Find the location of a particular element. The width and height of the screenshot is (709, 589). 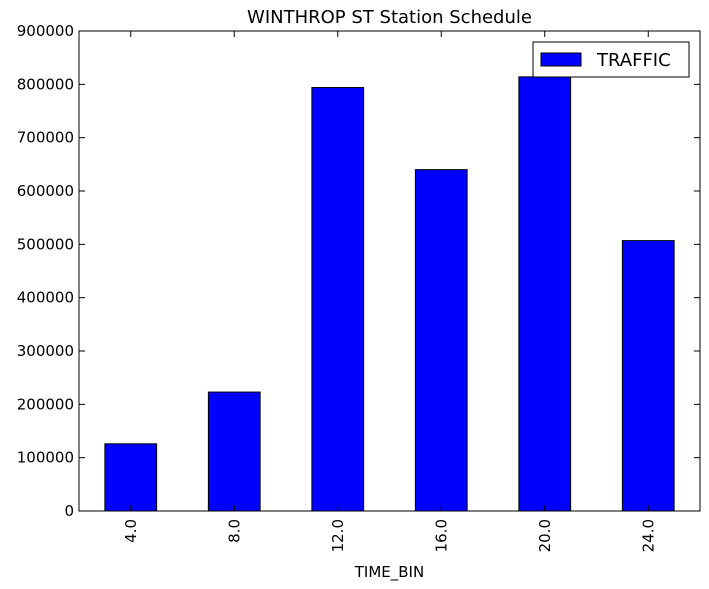

x-tick-label: 24.0 is located at coordinates (648, 535).